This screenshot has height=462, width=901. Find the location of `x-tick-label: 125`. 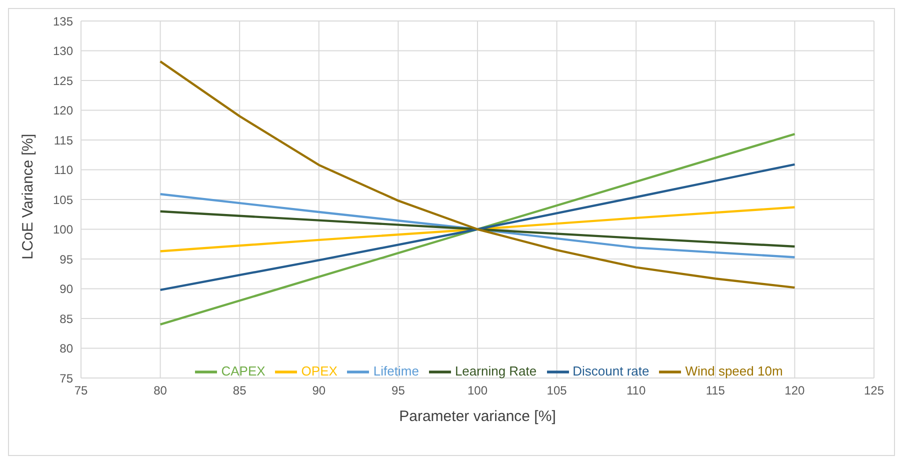

x-tick-label: 125 is located at coordinates (874, 391).